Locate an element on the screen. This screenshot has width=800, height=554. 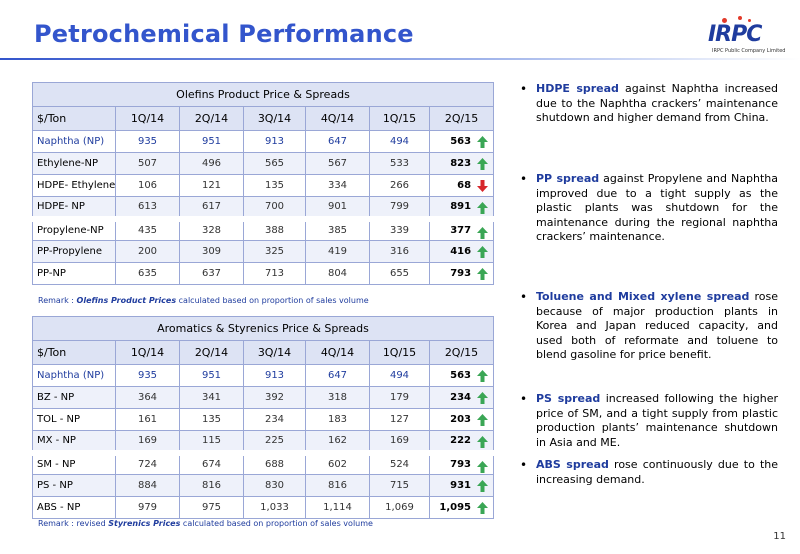
cell-value: 567 is located at coordinates (337, 163).